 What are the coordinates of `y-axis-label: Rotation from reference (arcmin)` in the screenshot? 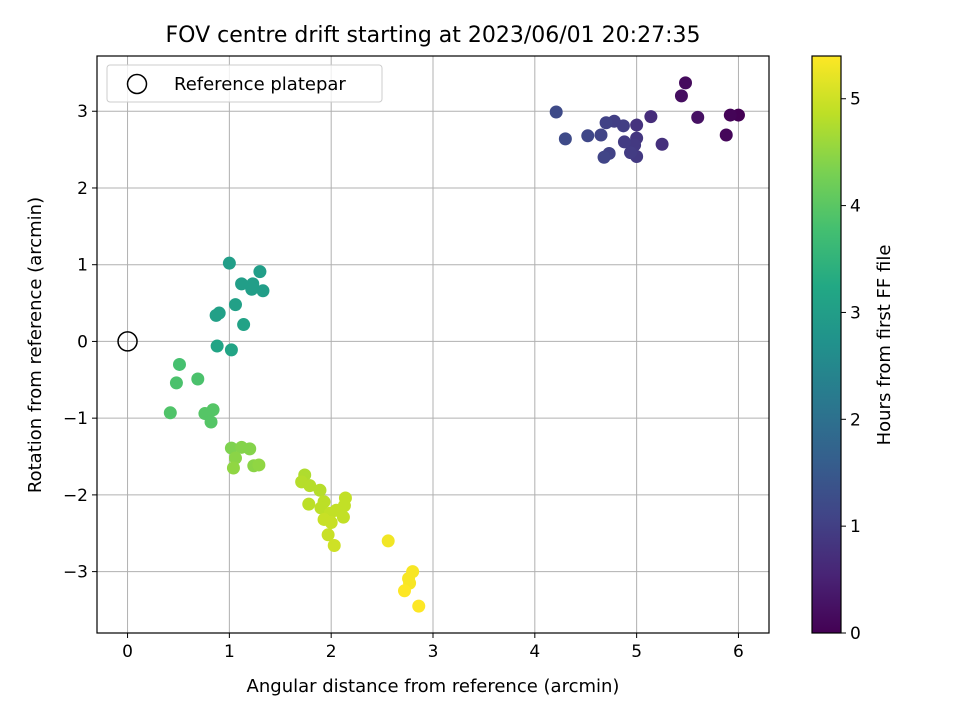 It's located at (35, 345).